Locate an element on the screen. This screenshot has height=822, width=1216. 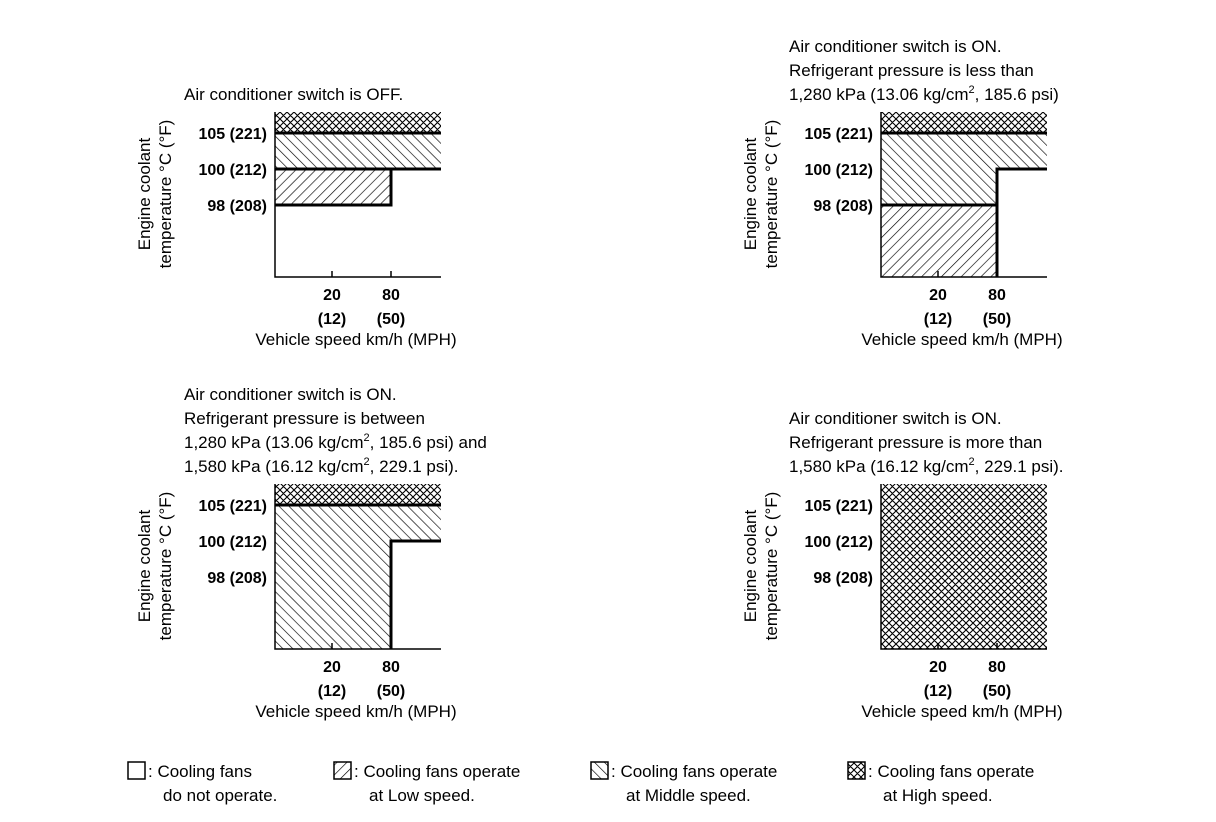
legend-sublabel: at High speed. is located at coordinates (938, 795).